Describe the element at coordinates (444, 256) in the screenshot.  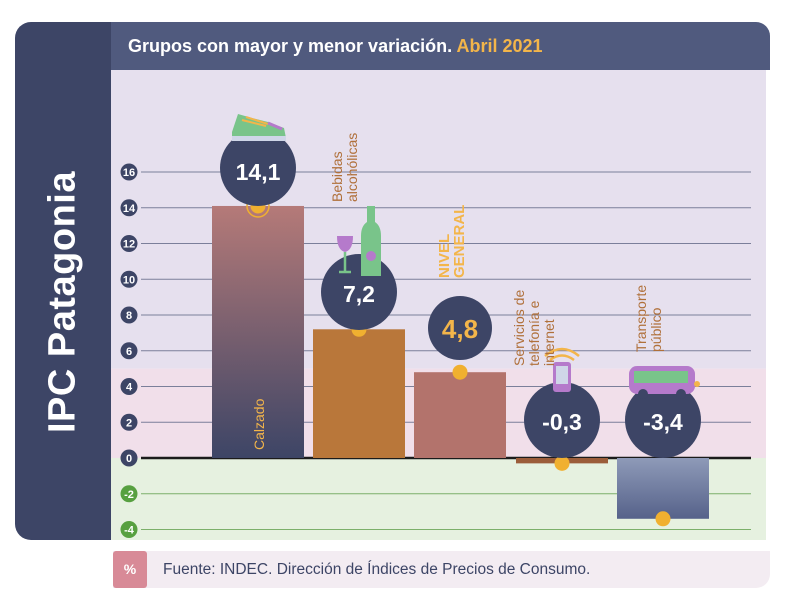
I see `category-label: NIVEL` at that location.